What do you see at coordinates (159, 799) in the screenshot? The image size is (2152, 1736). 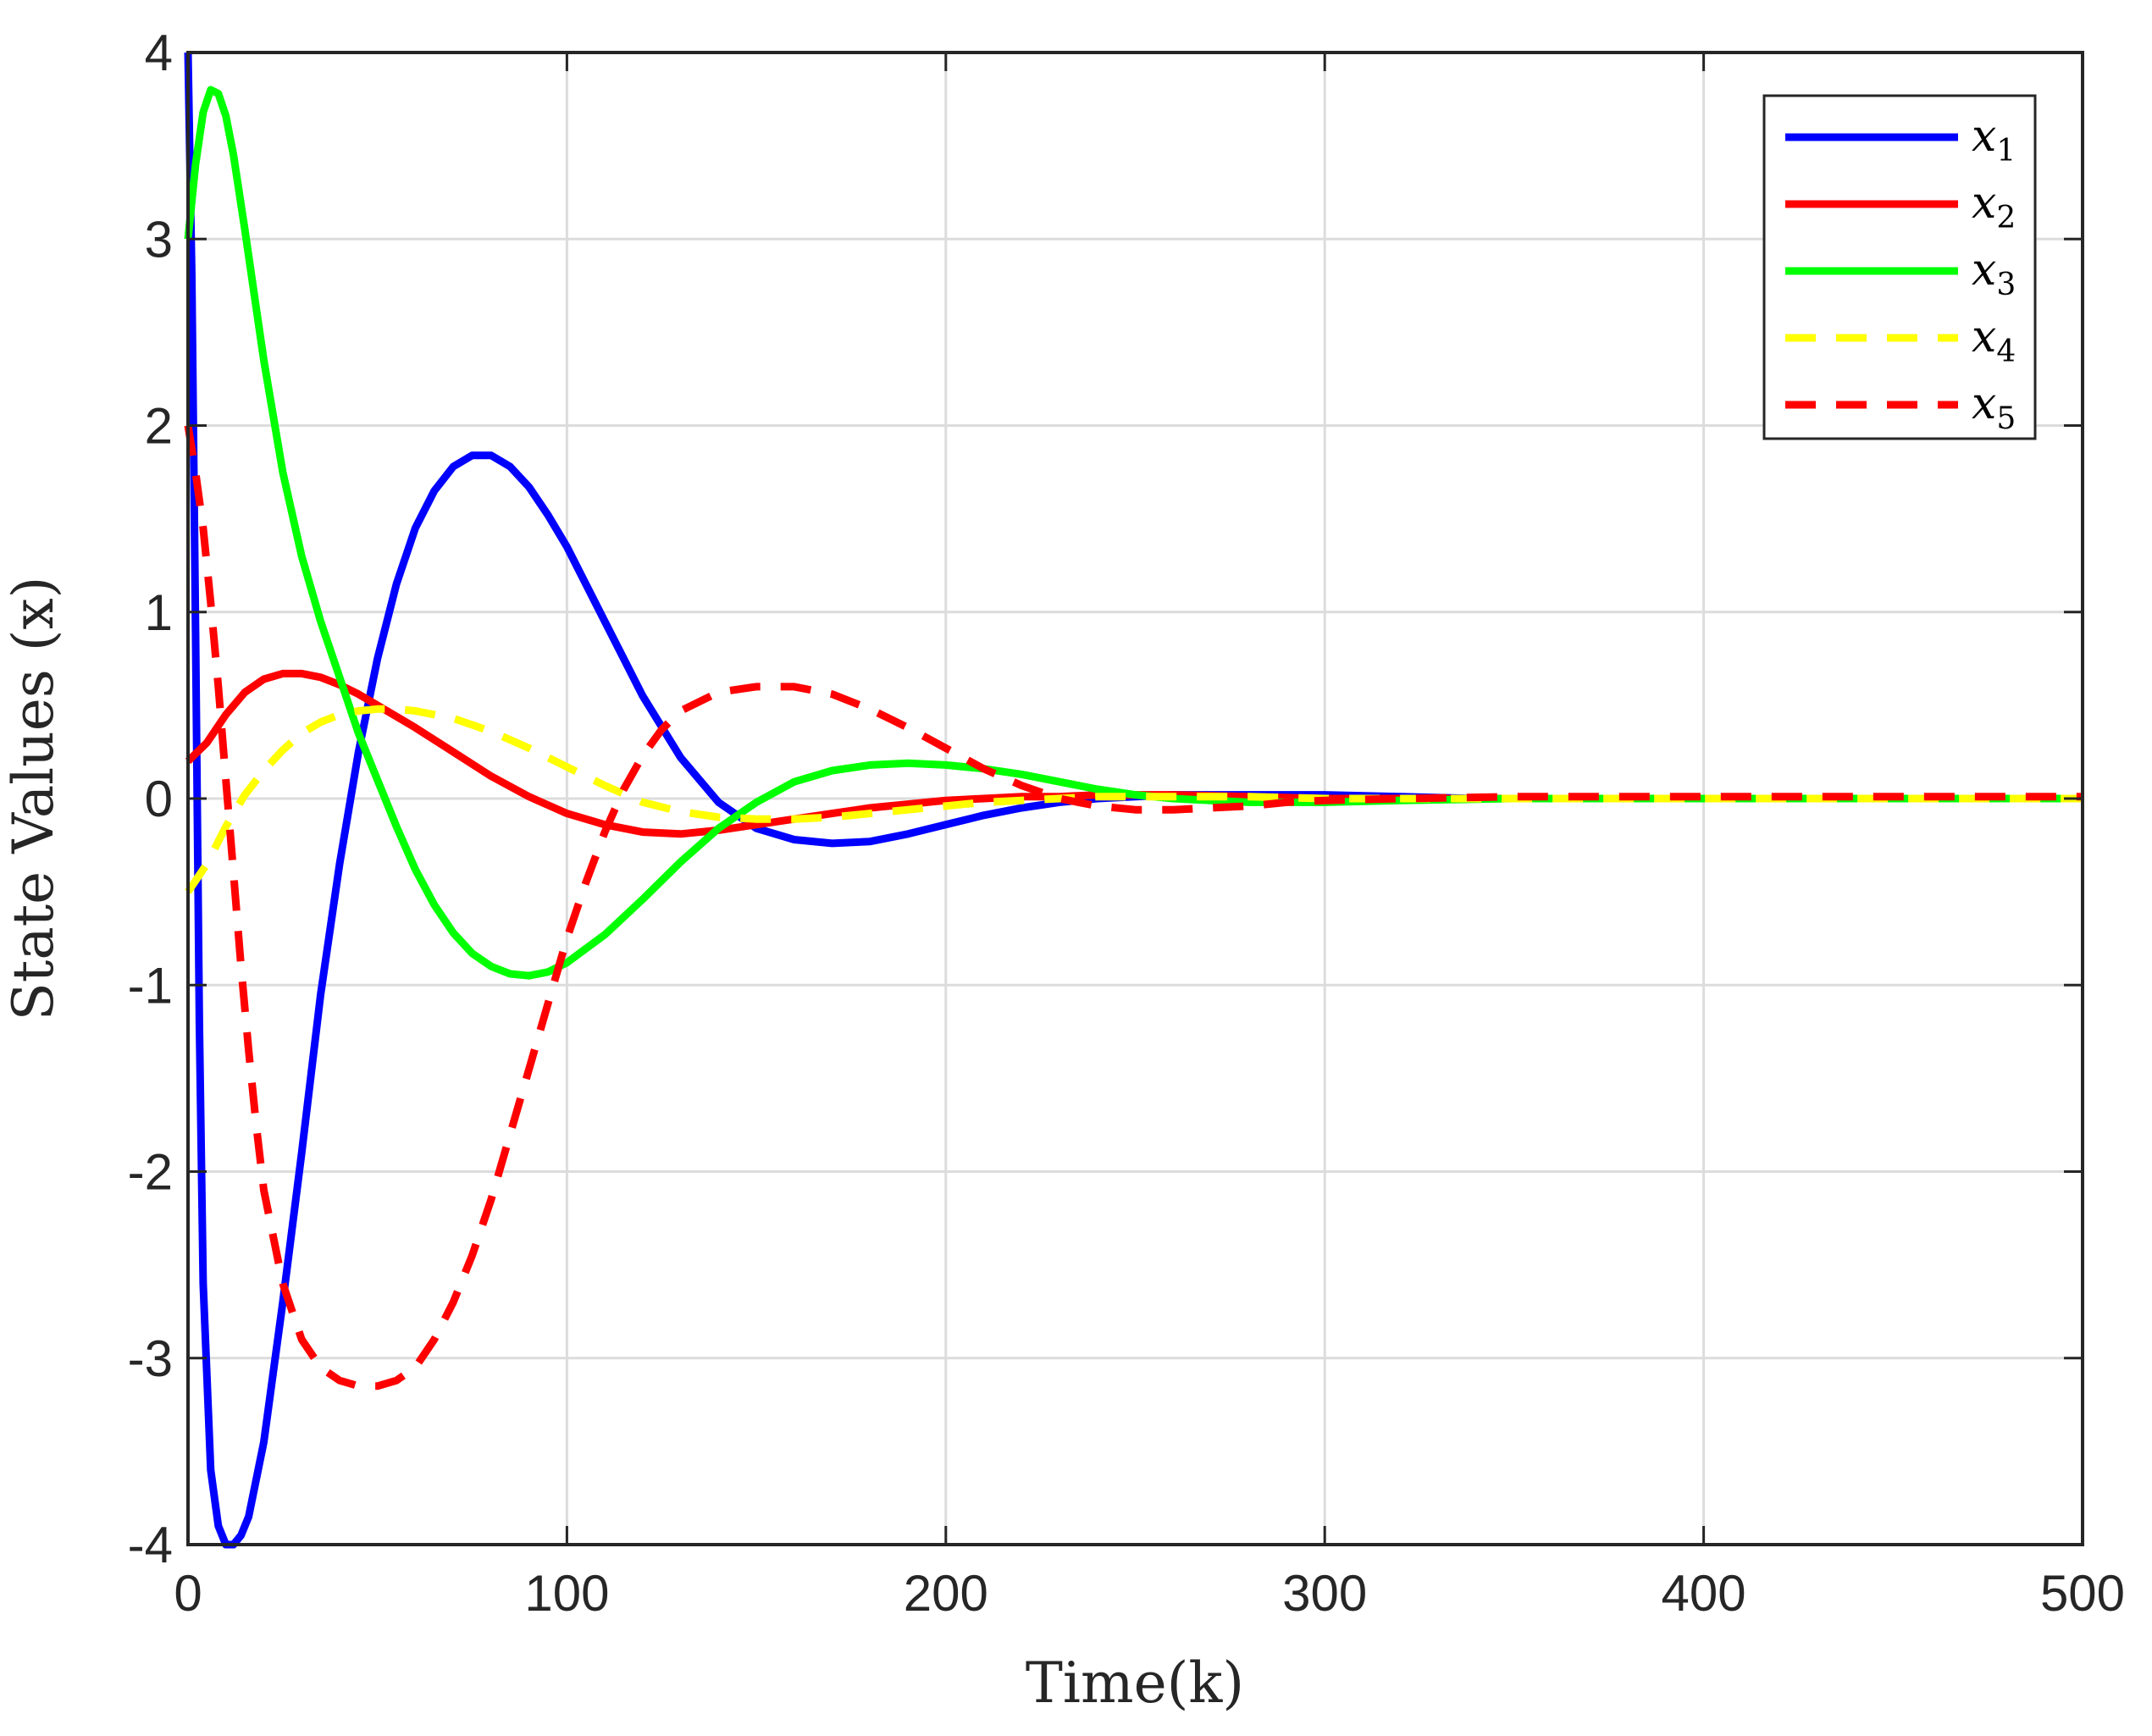 I see `y-tick-label: 0` at bounding box center [159, 799].